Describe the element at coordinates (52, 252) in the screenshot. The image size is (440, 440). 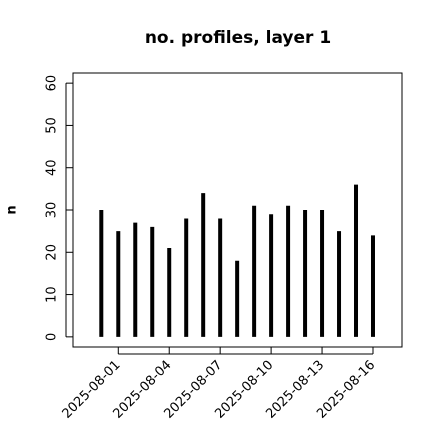
I see `y-tick-label: 20` at that location.